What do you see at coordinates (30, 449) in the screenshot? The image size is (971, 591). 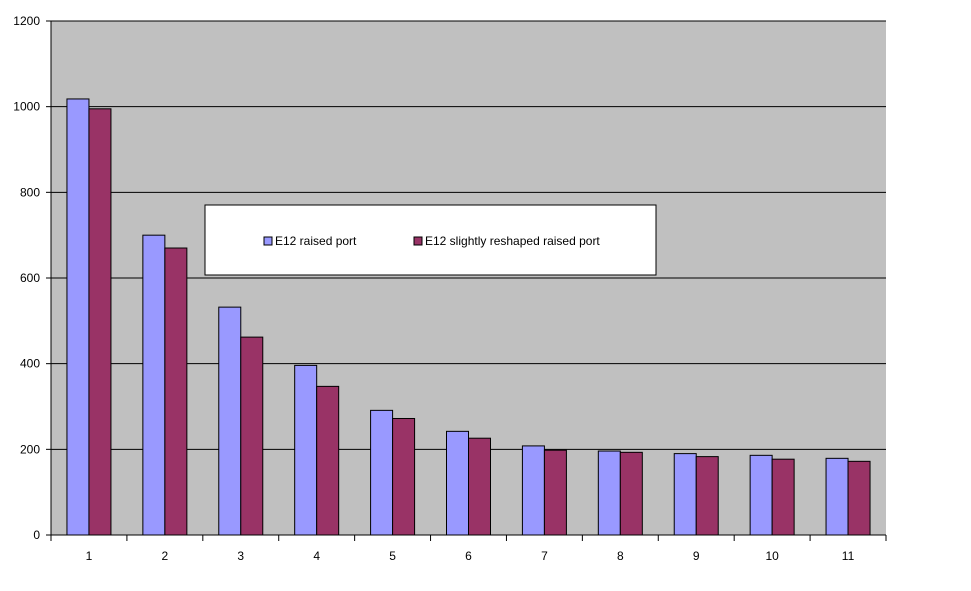 I see `y-tick-label: 200` at bounding box center [30, 449].